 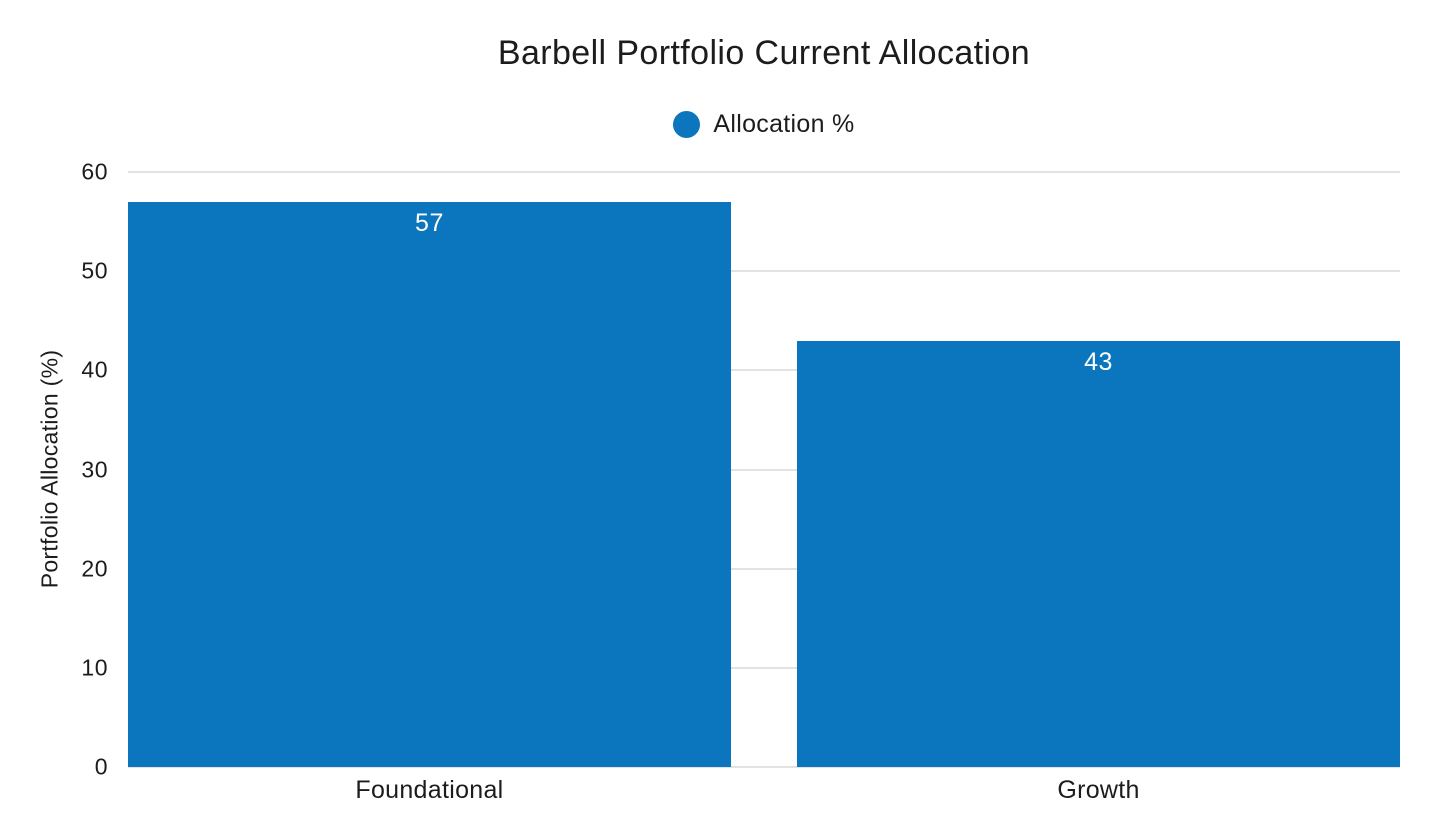 I want to click on y-axis-ticks: 0 10 20 30 40 50 60, so click(x=54, y=469).